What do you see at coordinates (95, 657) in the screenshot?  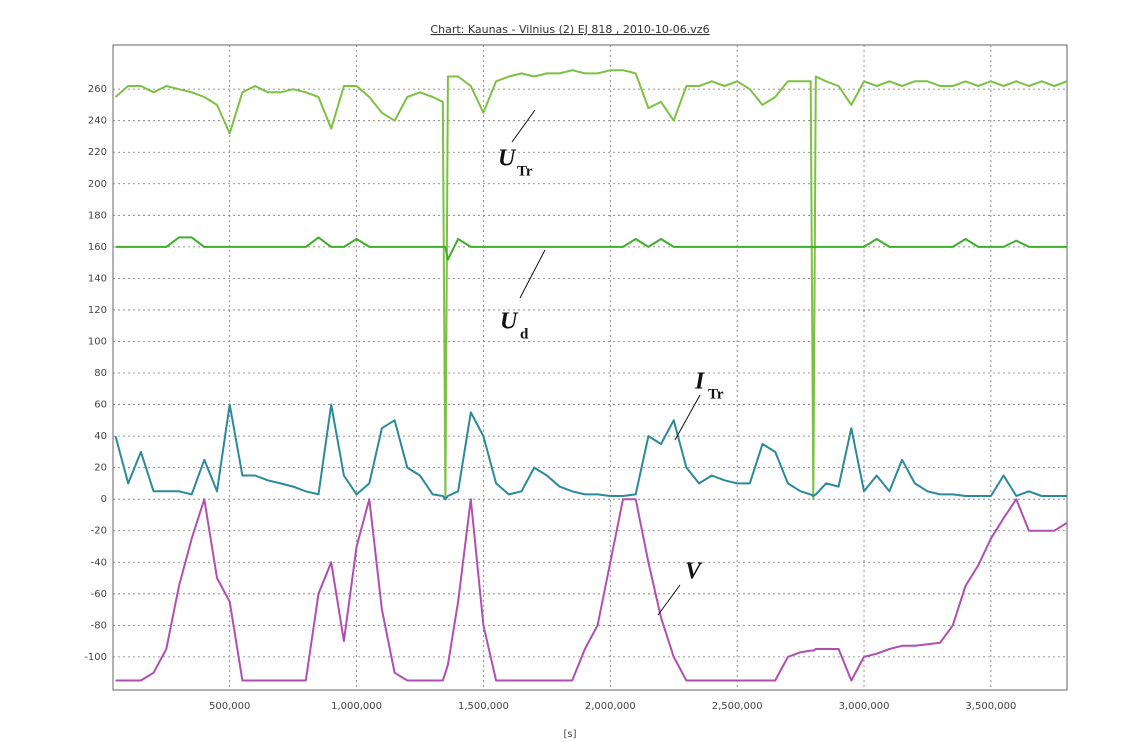 I see `y-tick-label: -100` at bounding box center [95, 657].